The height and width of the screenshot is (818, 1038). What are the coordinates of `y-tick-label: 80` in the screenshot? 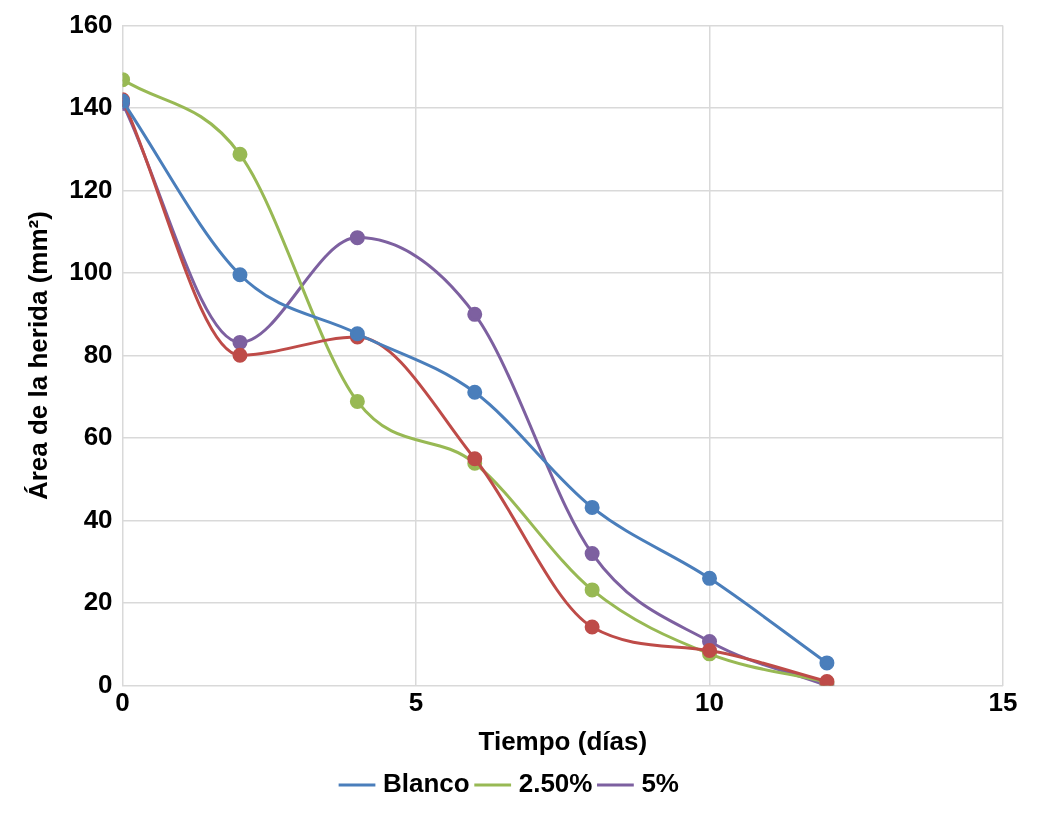 It's located at (98, 353).